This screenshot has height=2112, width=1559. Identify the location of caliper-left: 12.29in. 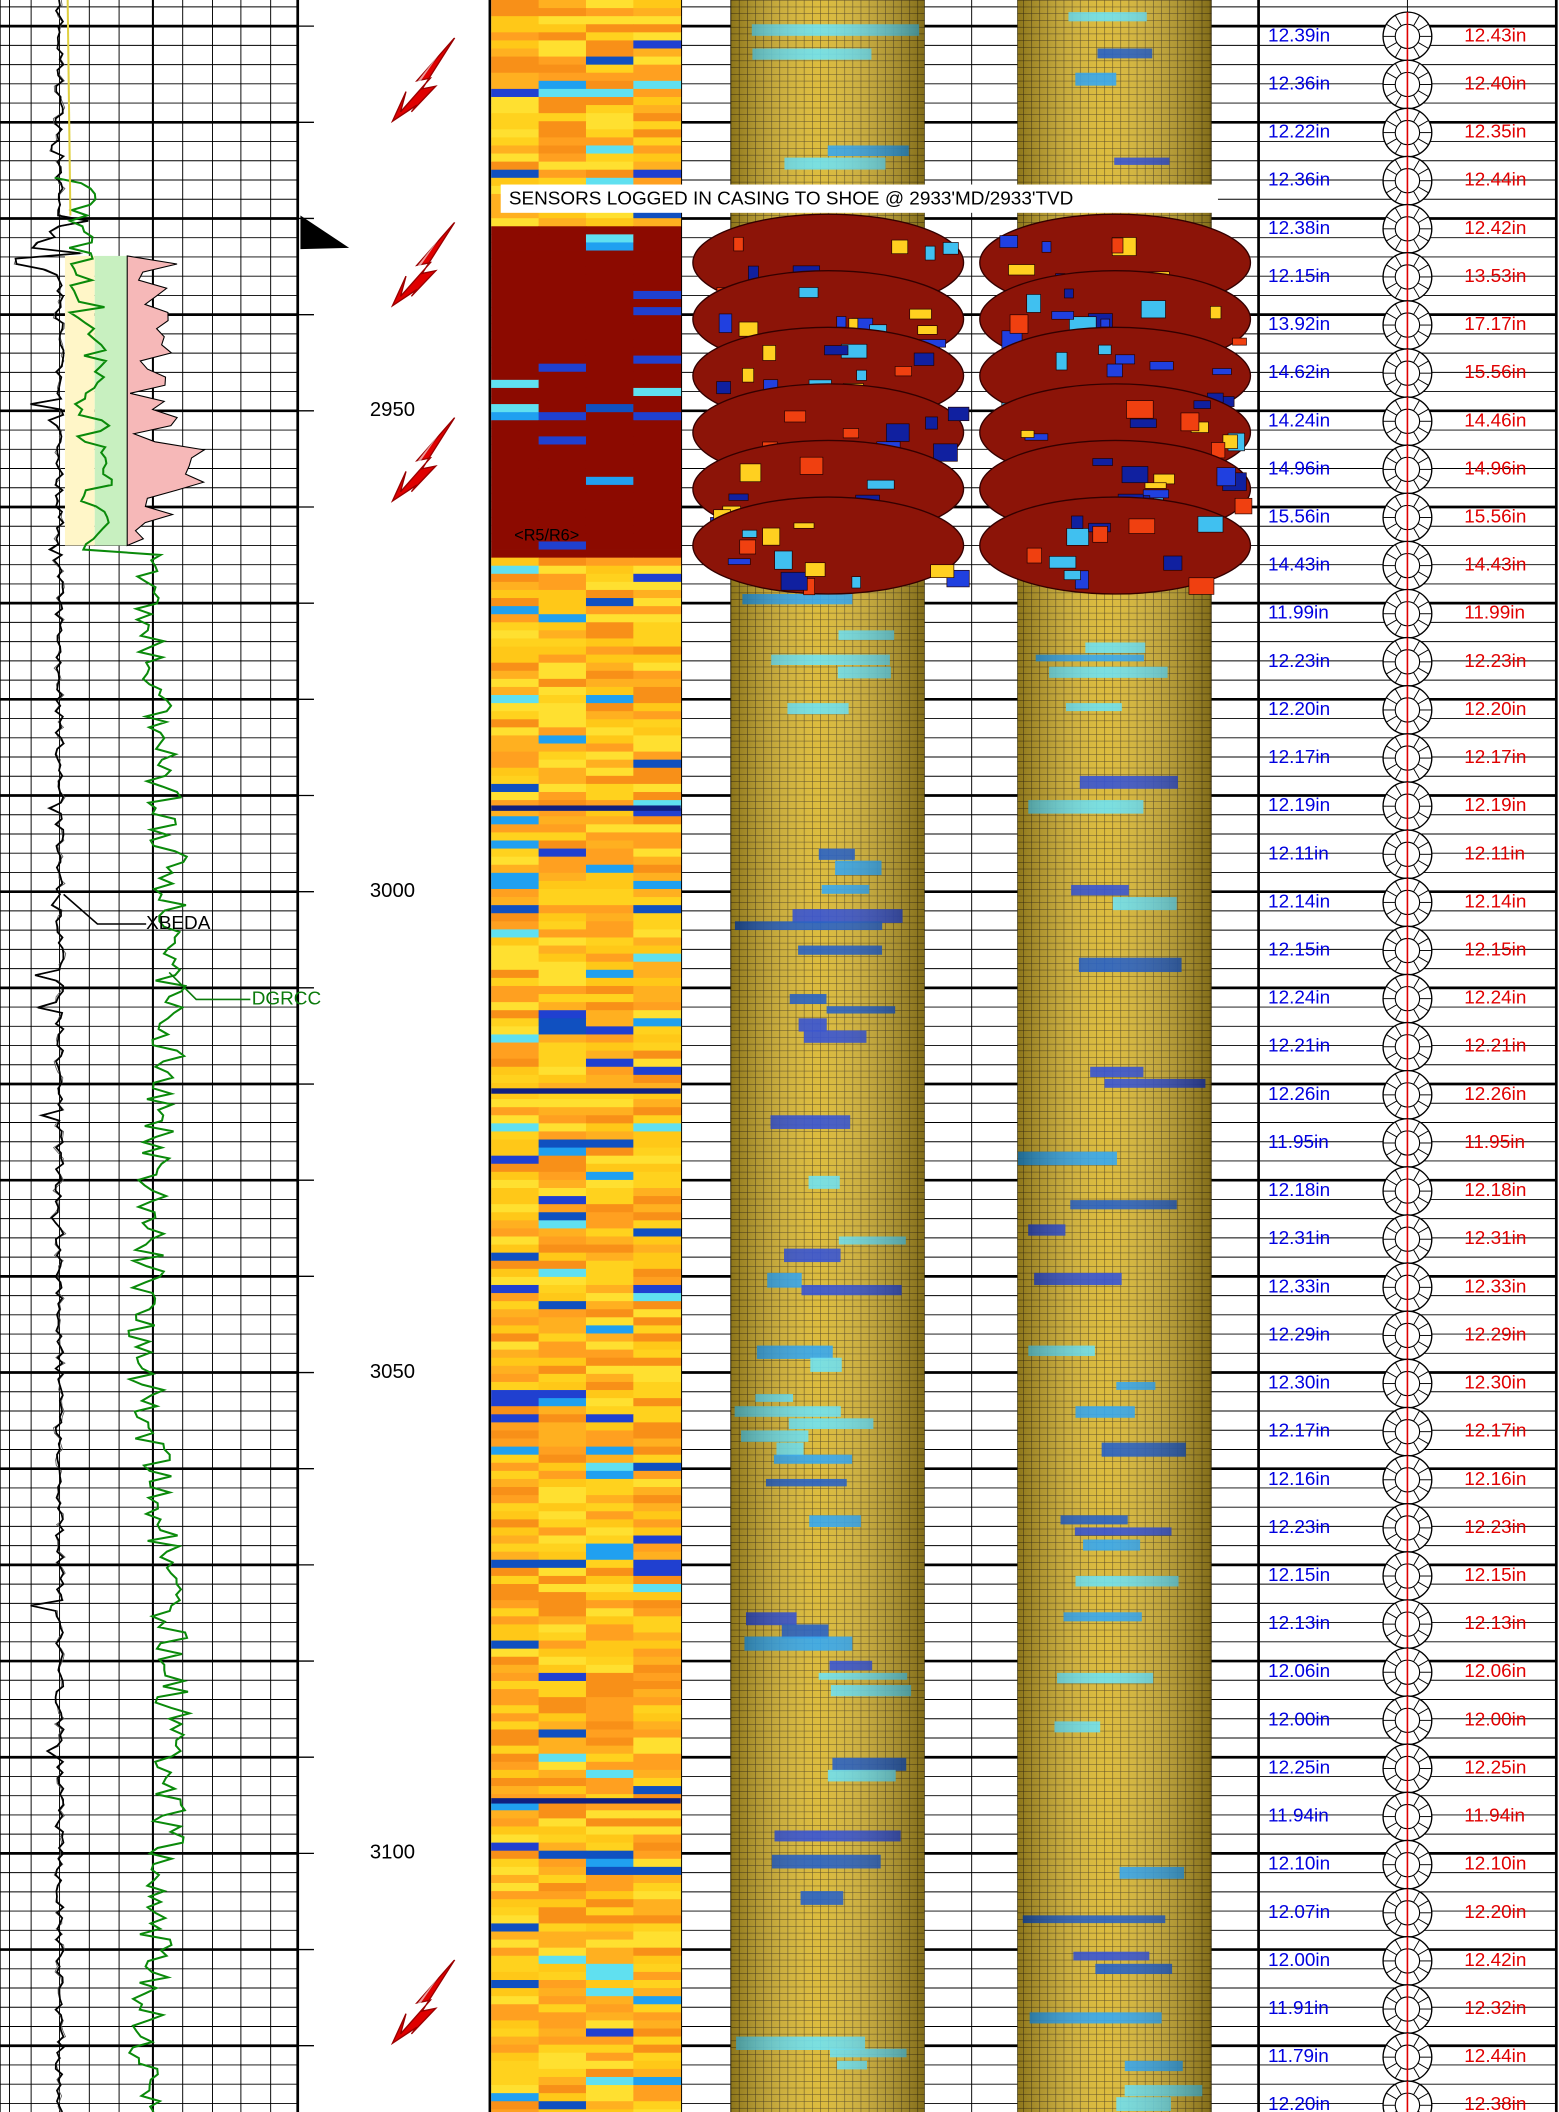
(1299, 1334).